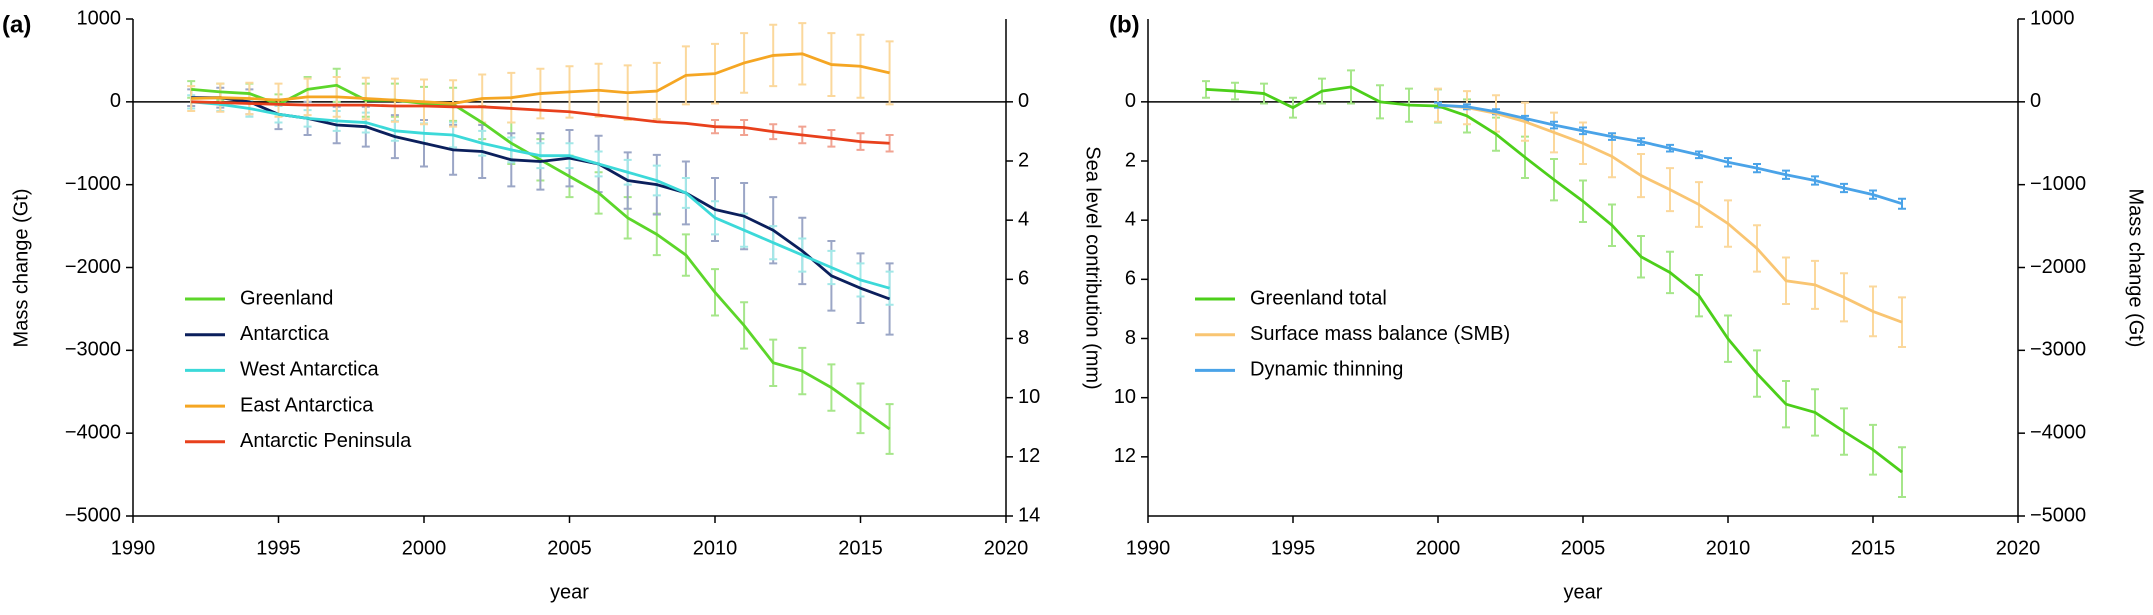 Image resolution: width=2153 pixels, height=615 pixels. What do you see at coordinates (1318, 298) in the screenshot?
I see `legend-label: Greenland total` at bounding box center [1318, 298].